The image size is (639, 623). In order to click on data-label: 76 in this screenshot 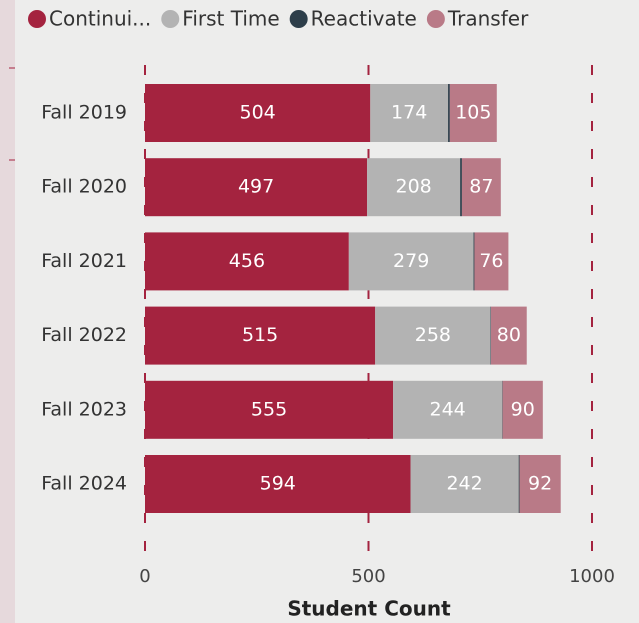, I will do `click(491, 261)`.